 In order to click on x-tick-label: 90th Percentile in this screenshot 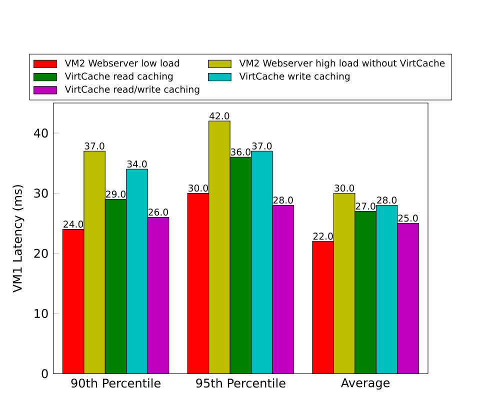, I will do `click(115, 383)`.